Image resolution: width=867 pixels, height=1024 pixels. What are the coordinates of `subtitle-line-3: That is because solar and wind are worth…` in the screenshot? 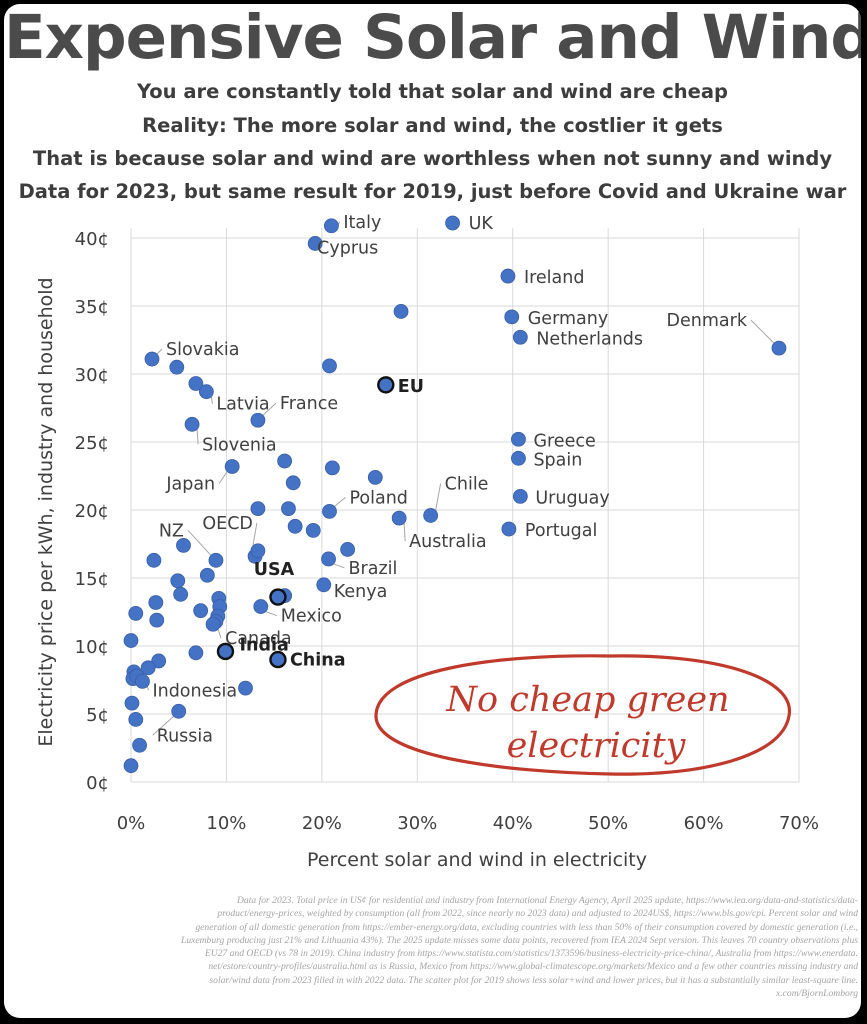 It's located at (432, 158).